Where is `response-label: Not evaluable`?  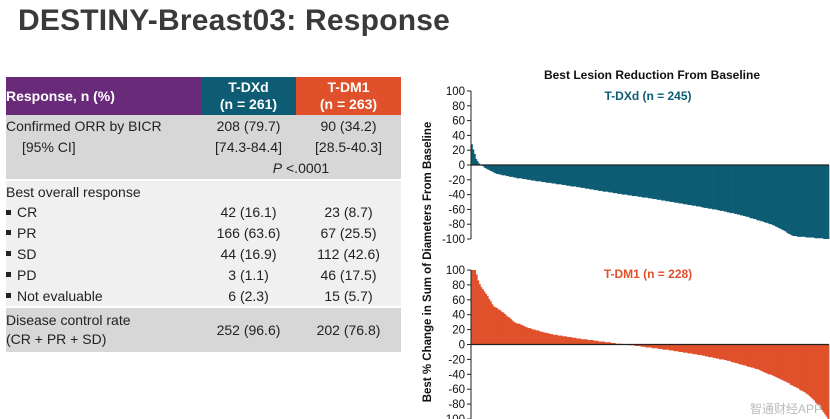 response-label: Not evaluable is located at coordinates (60, 295).